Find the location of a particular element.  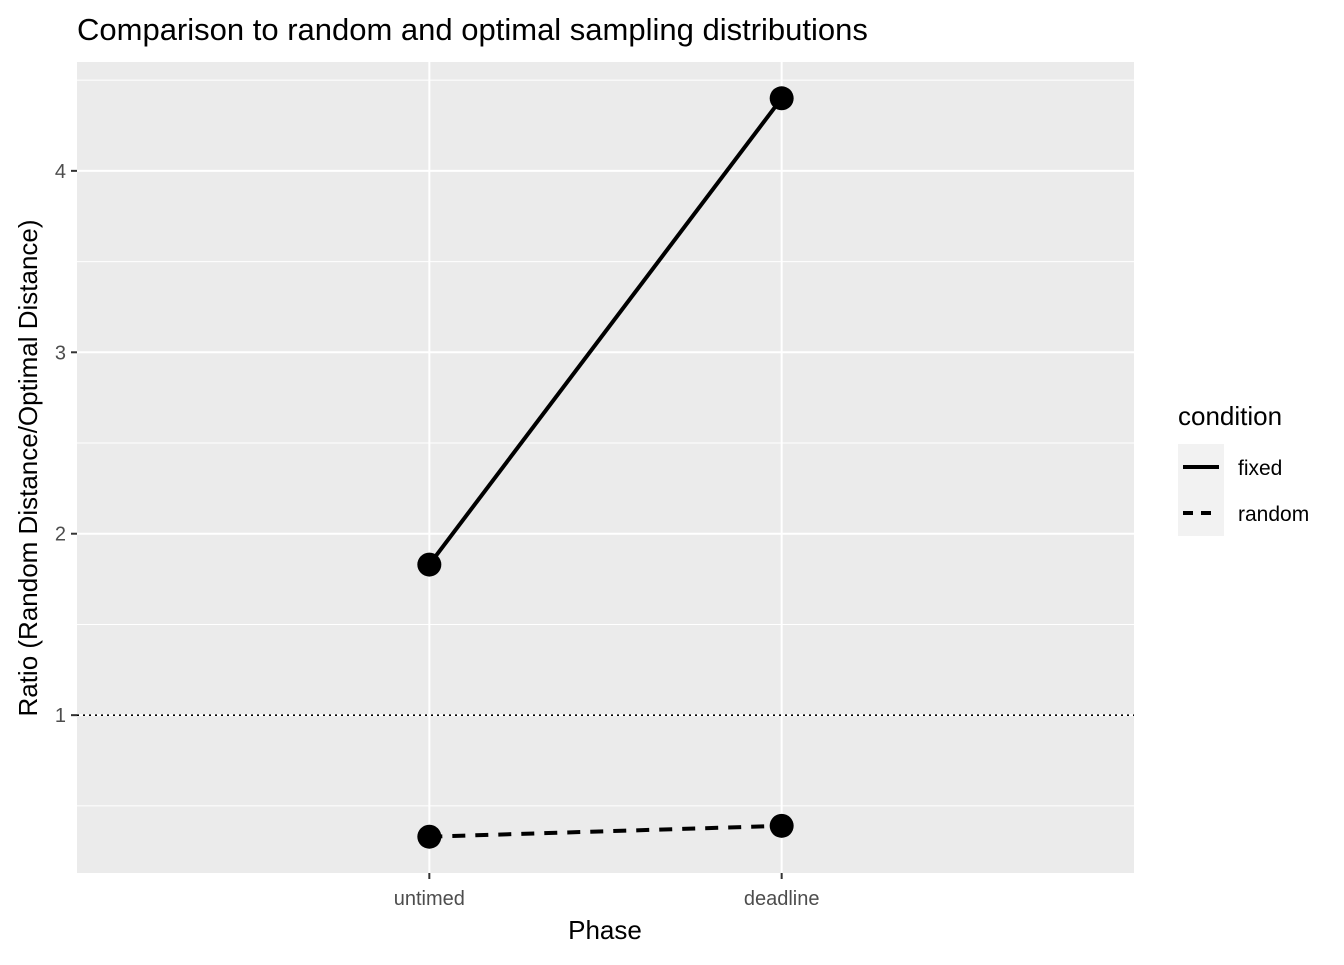

series-line-fixed is located at coordinates (605, 331).